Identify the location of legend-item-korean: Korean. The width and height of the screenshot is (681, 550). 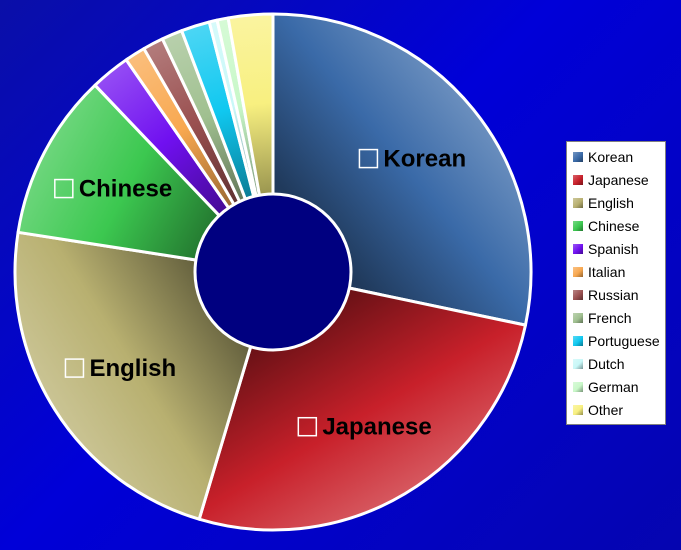
(616, 156).